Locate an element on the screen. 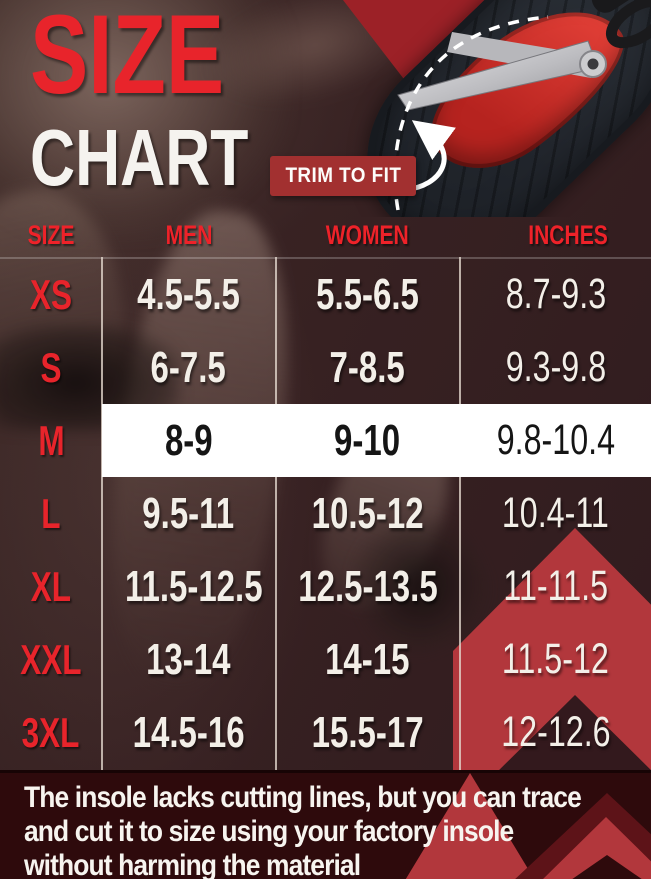  women-cell: 9-10 is located at coordinates (367, 440).